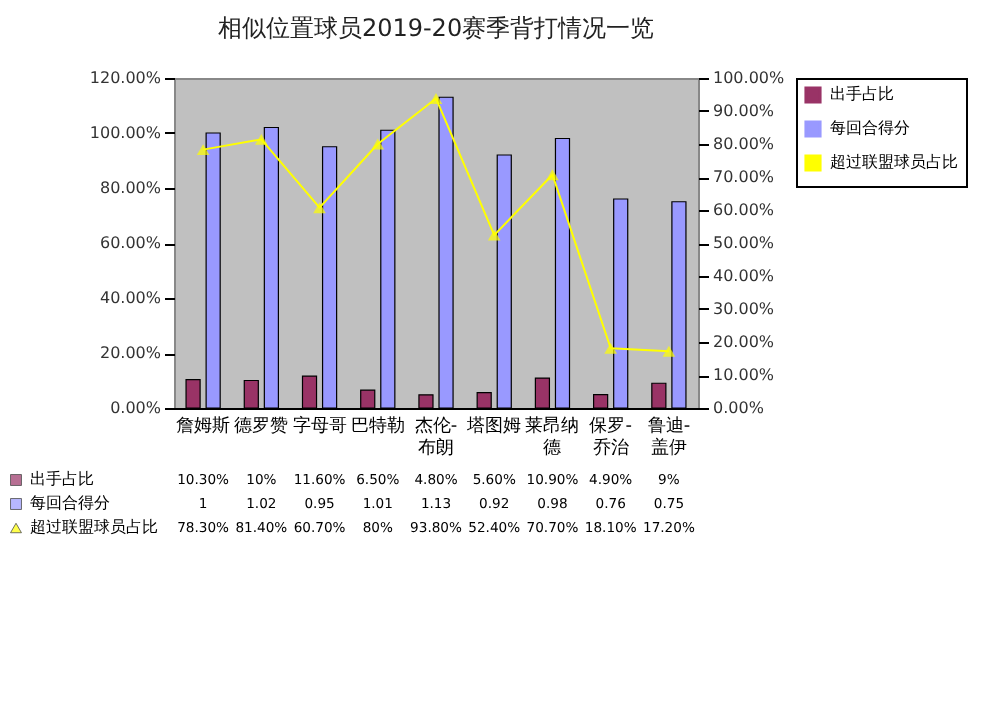 The height and width of the screenshot is (724, 1000). Describe the element at coordinates (862, 94) in the screenshot. I see `text: 出手占比` at that location.